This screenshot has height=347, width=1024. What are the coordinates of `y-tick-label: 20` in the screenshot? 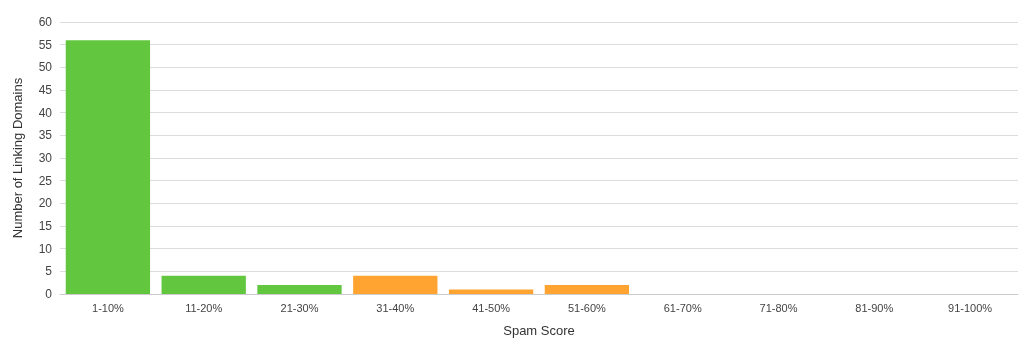 It's located at (45, 203).